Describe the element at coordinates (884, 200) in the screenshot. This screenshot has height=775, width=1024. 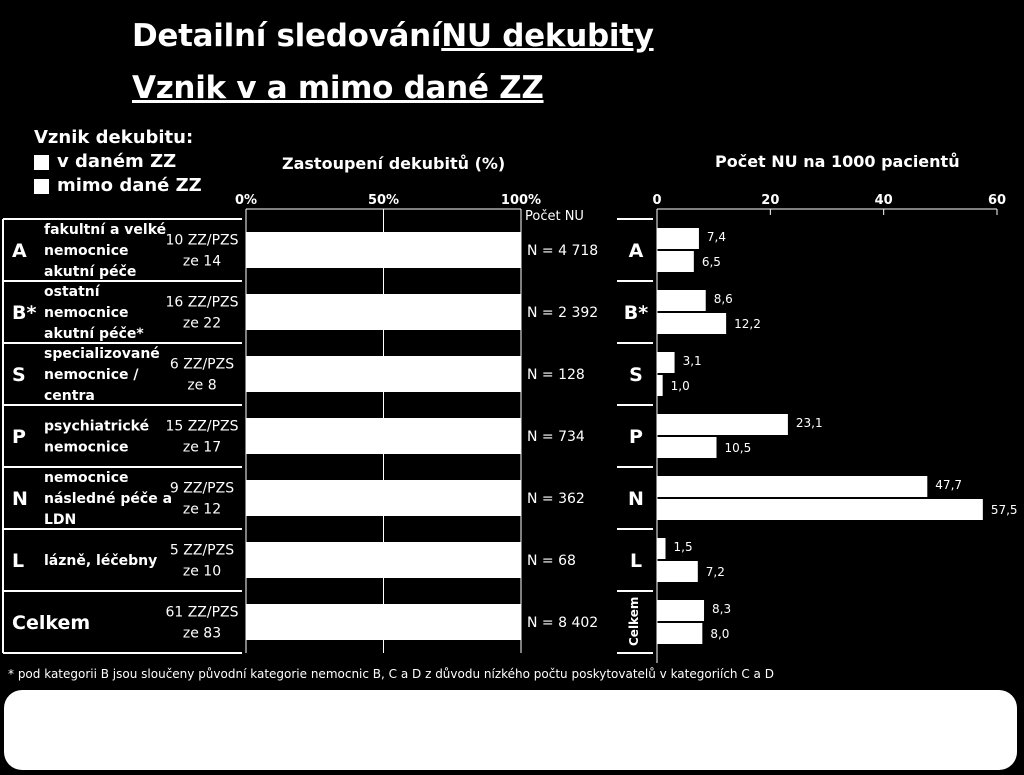
I see `x-tick-label: 40` at that location.